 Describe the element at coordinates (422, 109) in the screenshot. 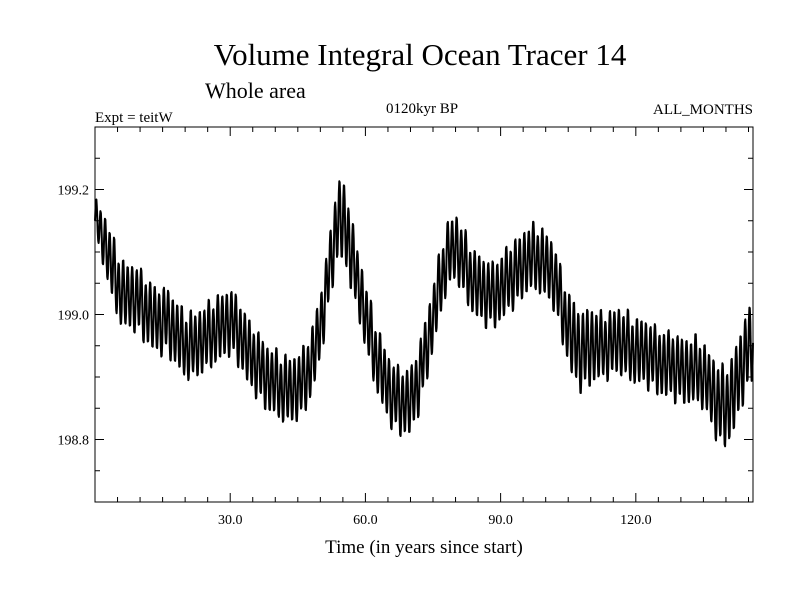

I see `period-label: 0120kyr BP` at that location.